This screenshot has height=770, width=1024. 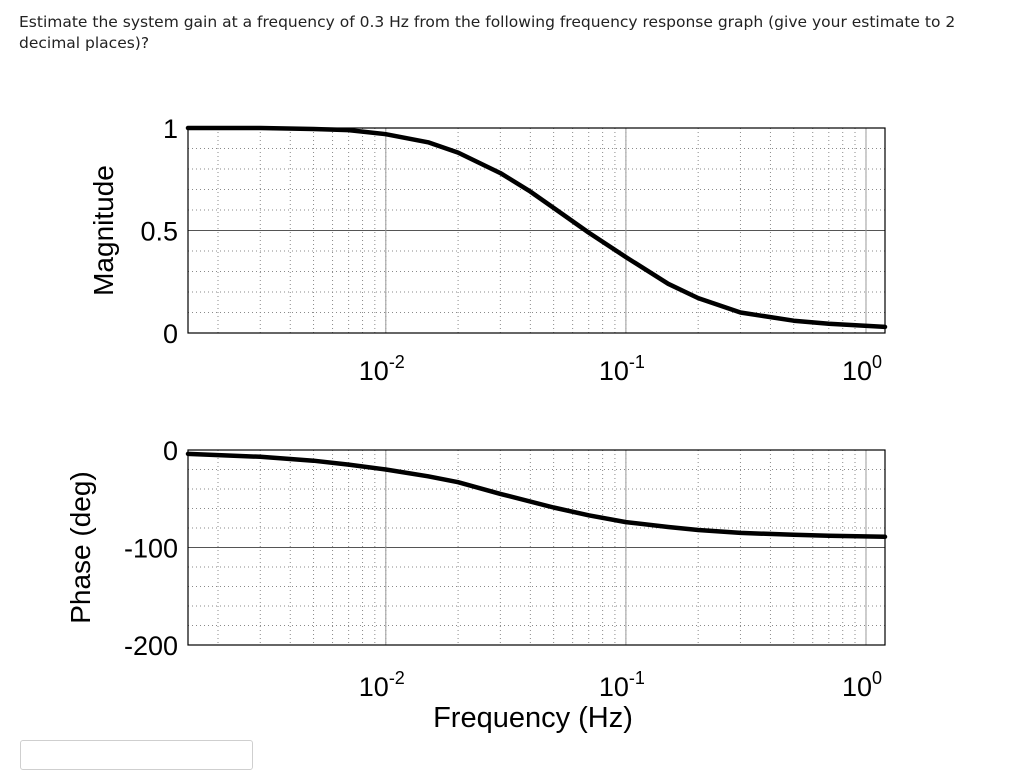 What do you see at coordinates (170, 129) in the screenshot?
I see `y-tick-label: 1` at bounding box center [170, 129].